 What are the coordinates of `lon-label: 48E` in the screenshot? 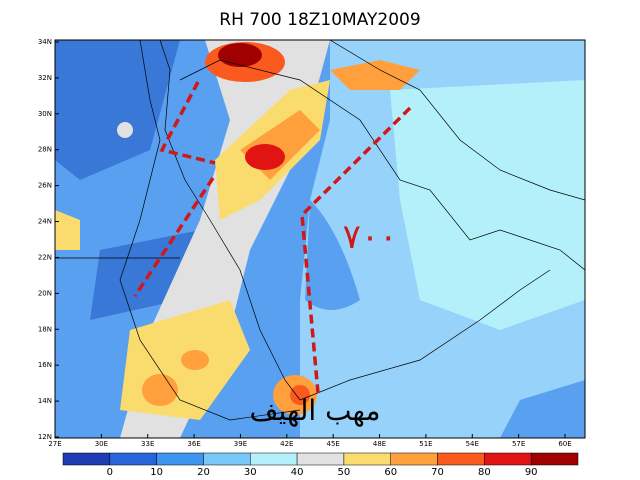 It's located at (379, 444).